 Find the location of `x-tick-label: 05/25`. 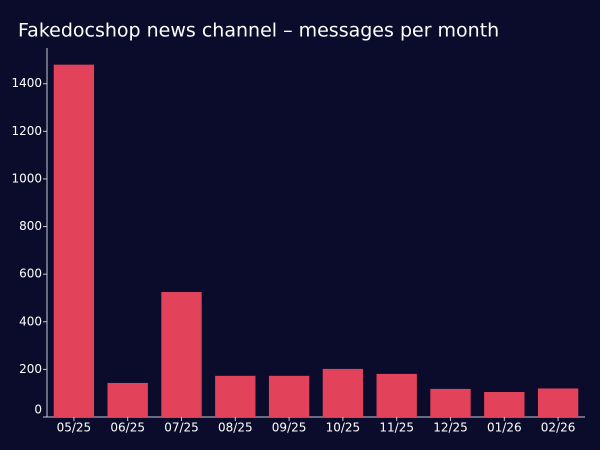

x-tick-label: 05/25 is located at coordinates (74, 428).